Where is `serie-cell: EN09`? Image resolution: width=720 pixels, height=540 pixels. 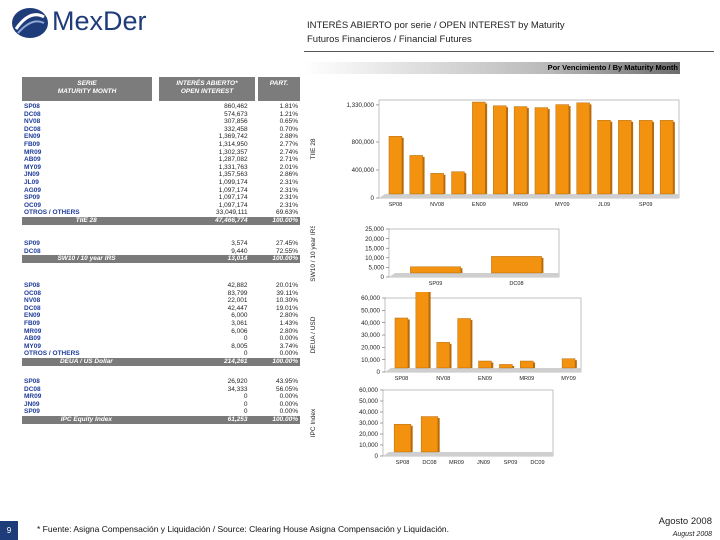
serie-cell: EN09 is located at coordinates (32, 316).